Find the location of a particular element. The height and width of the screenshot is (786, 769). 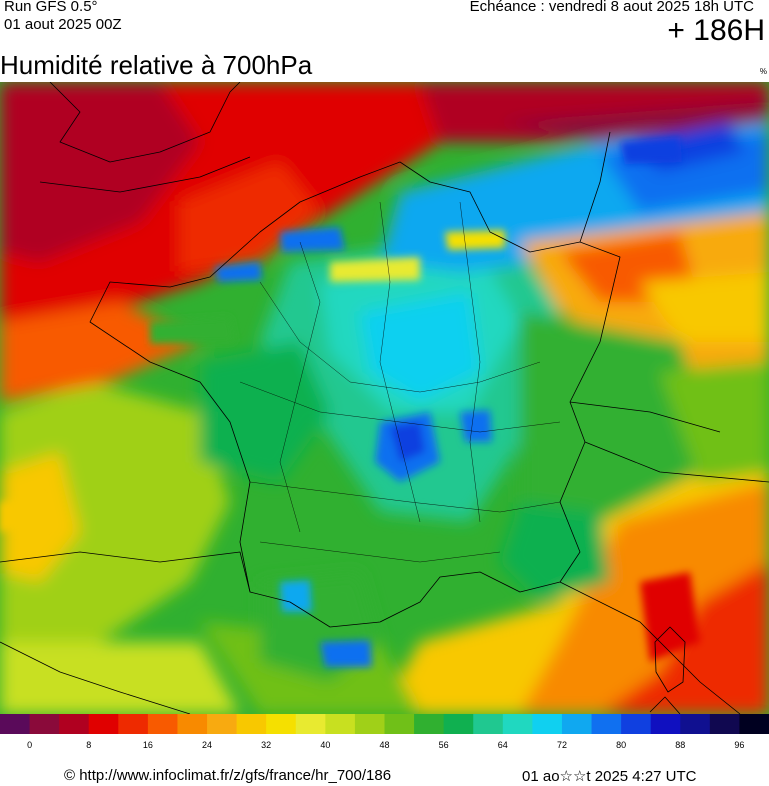

legend-tick-label: 40 is located at coordinates (325, 745).